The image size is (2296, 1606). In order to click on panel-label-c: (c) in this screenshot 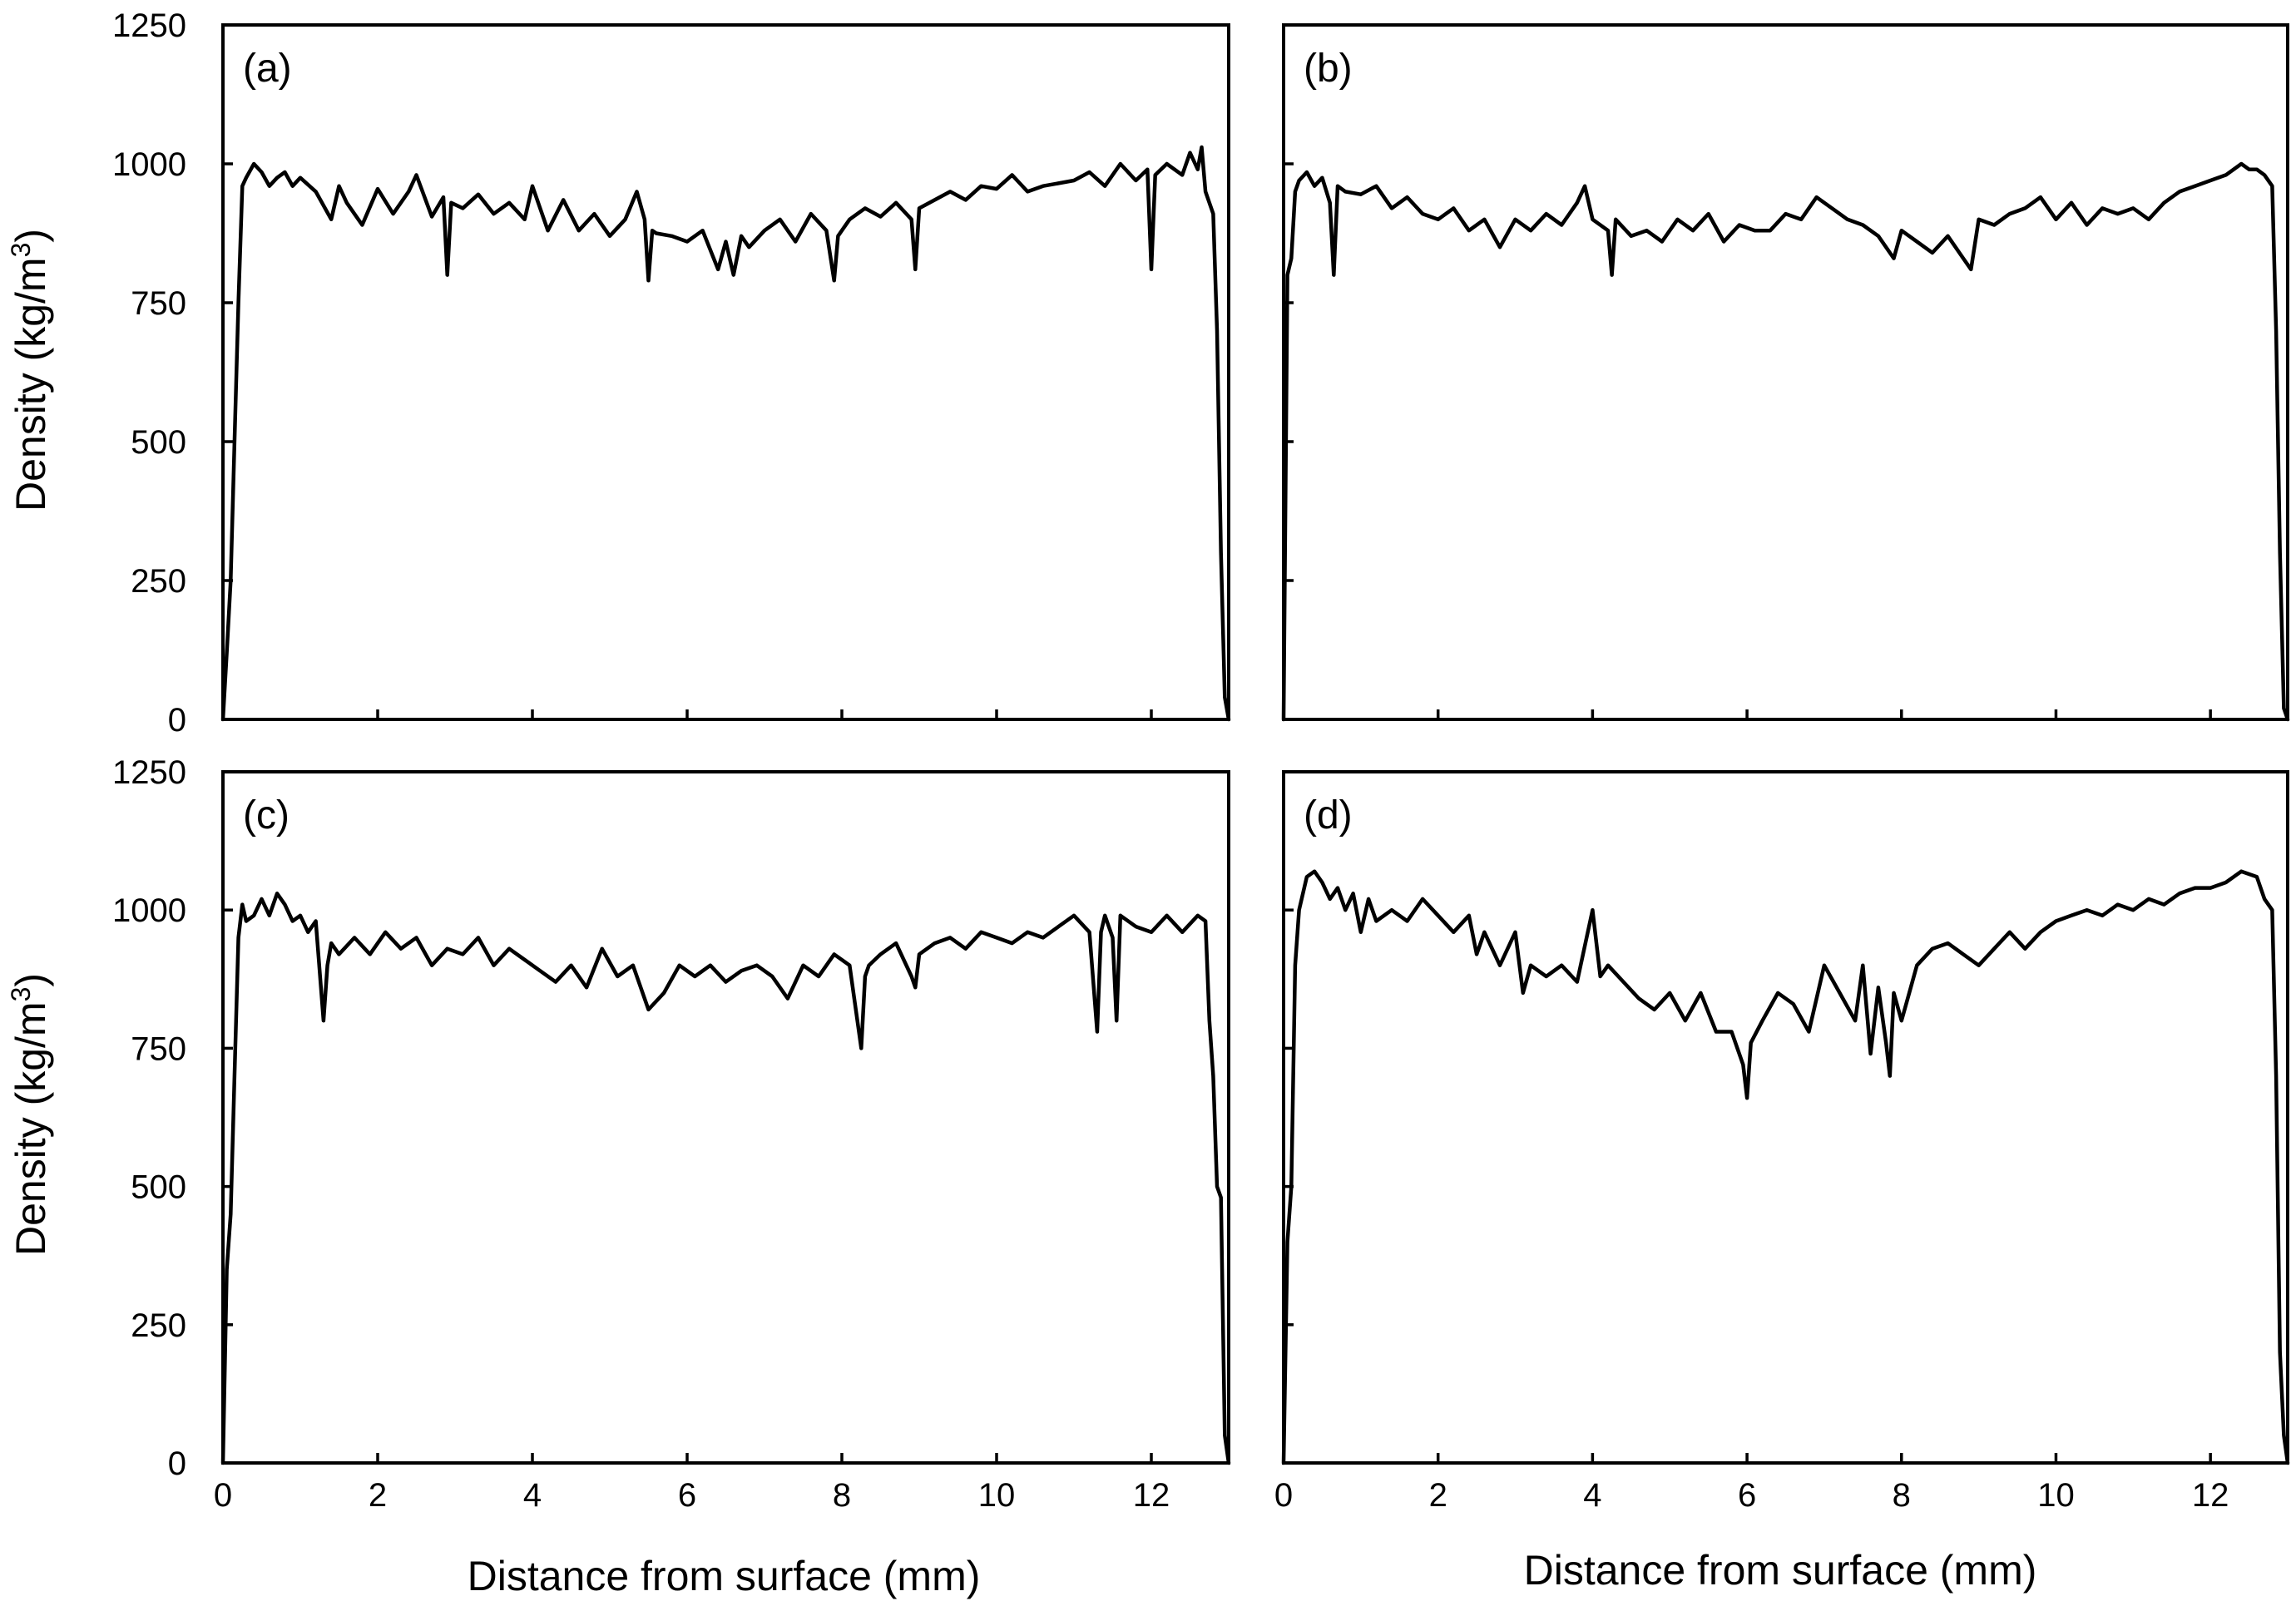, I will do `click(266, 815)`.